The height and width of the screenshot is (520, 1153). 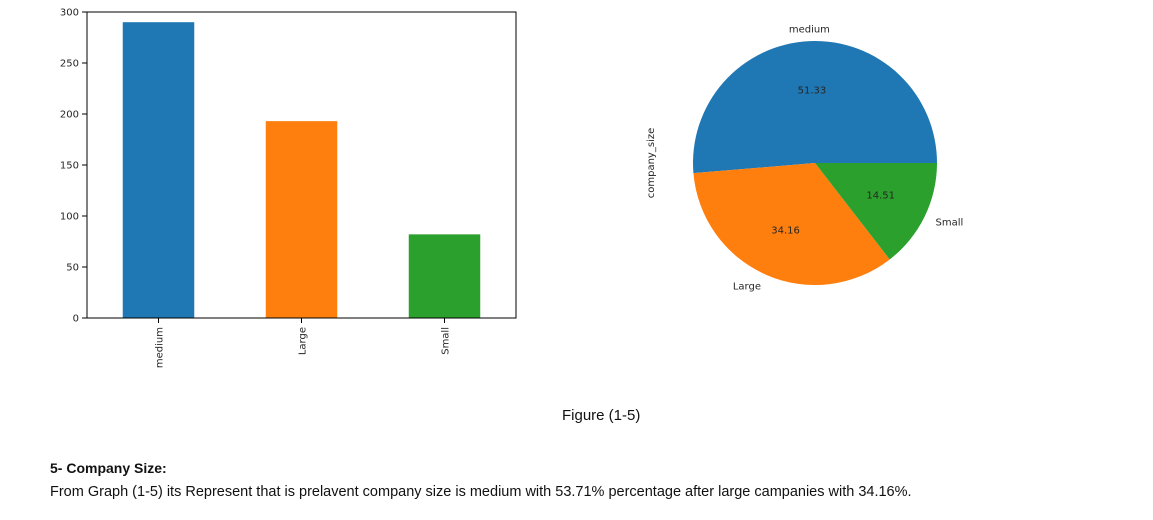 What do you see at coordinates (949, 223) in the screenshot?
I see `pie-slice-label: Small` at bounding box center [949, 223].